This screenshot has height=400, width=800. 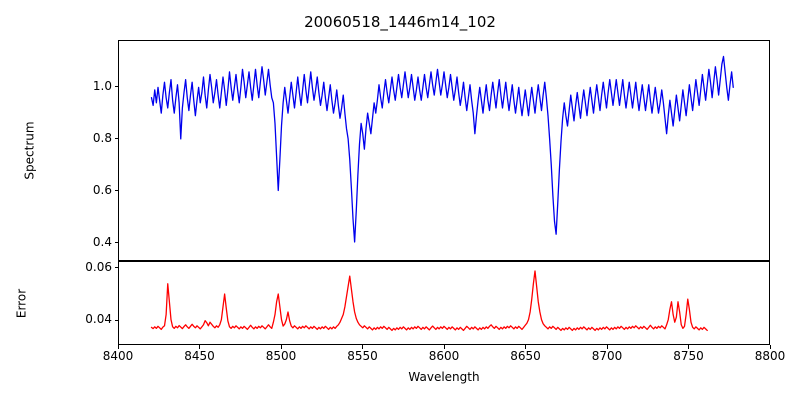 I want to click on spectrum-y-tick-label: 0.6, so click(x=102, y=189).